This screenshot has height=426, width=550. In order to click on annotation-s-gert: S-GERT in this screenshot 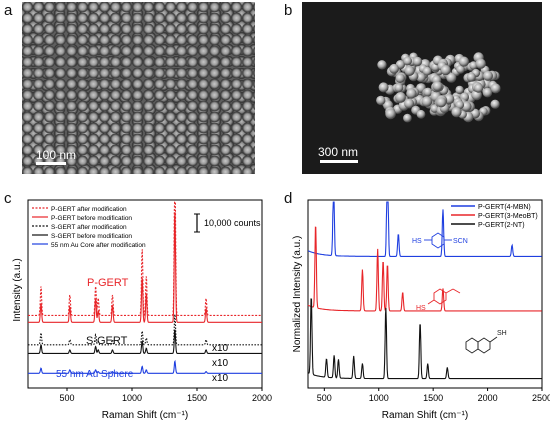, I will do `click(107, 341)`.